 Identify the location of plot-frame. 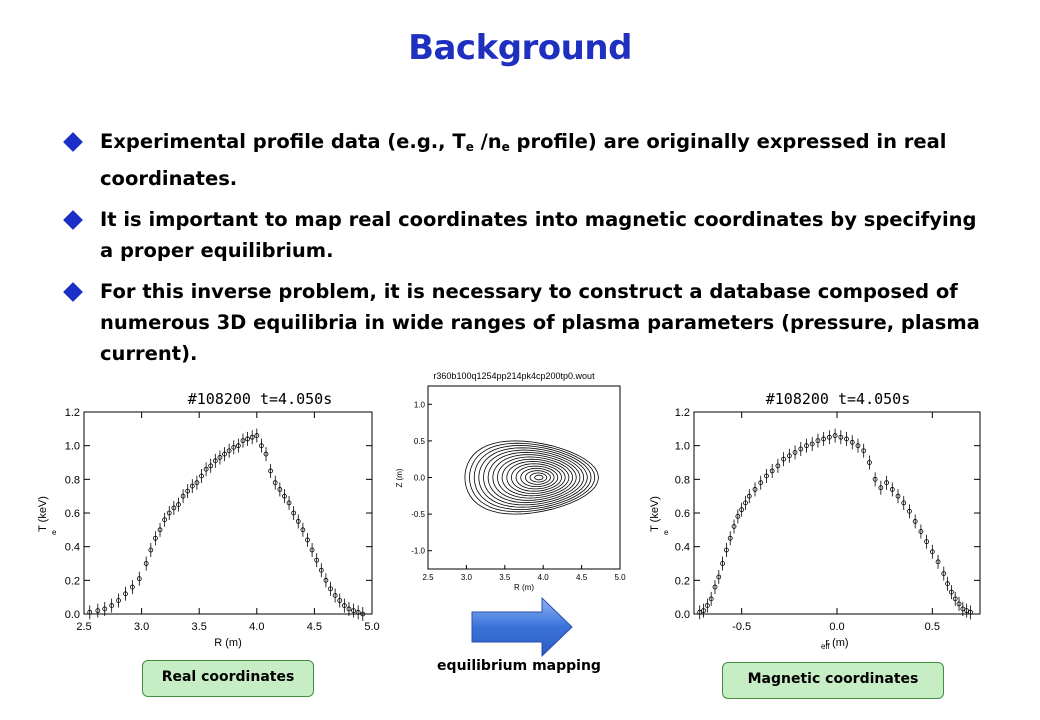
(228, 513).